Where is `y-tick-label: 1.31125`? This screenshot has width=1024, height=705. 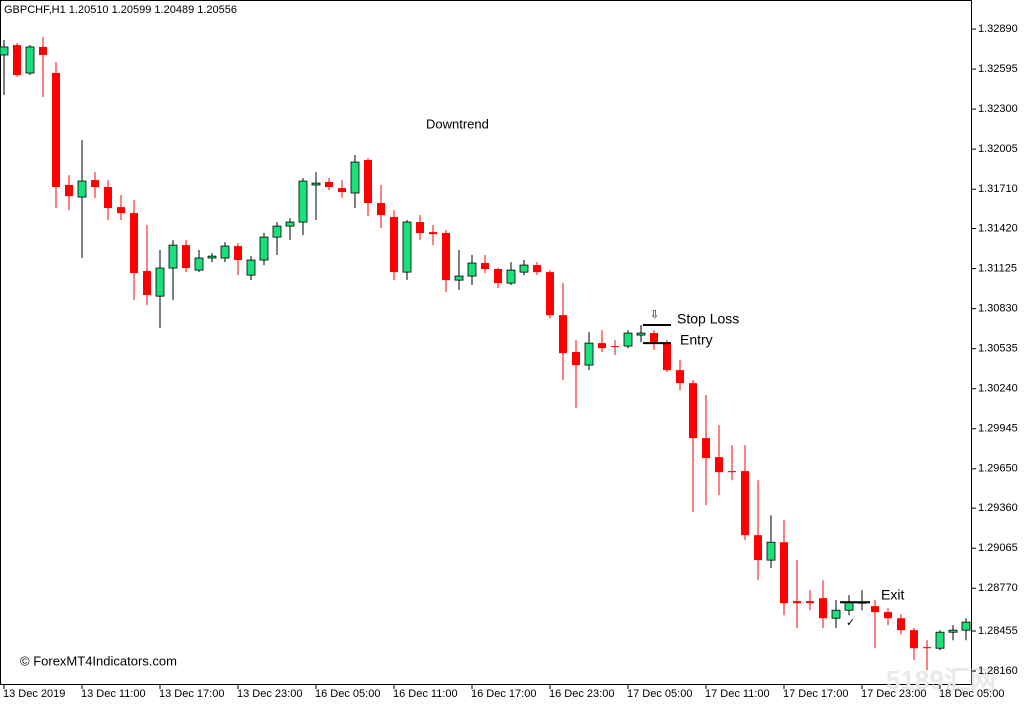
y-tick-label: 1.31125 is located at coordinates (997, 269).